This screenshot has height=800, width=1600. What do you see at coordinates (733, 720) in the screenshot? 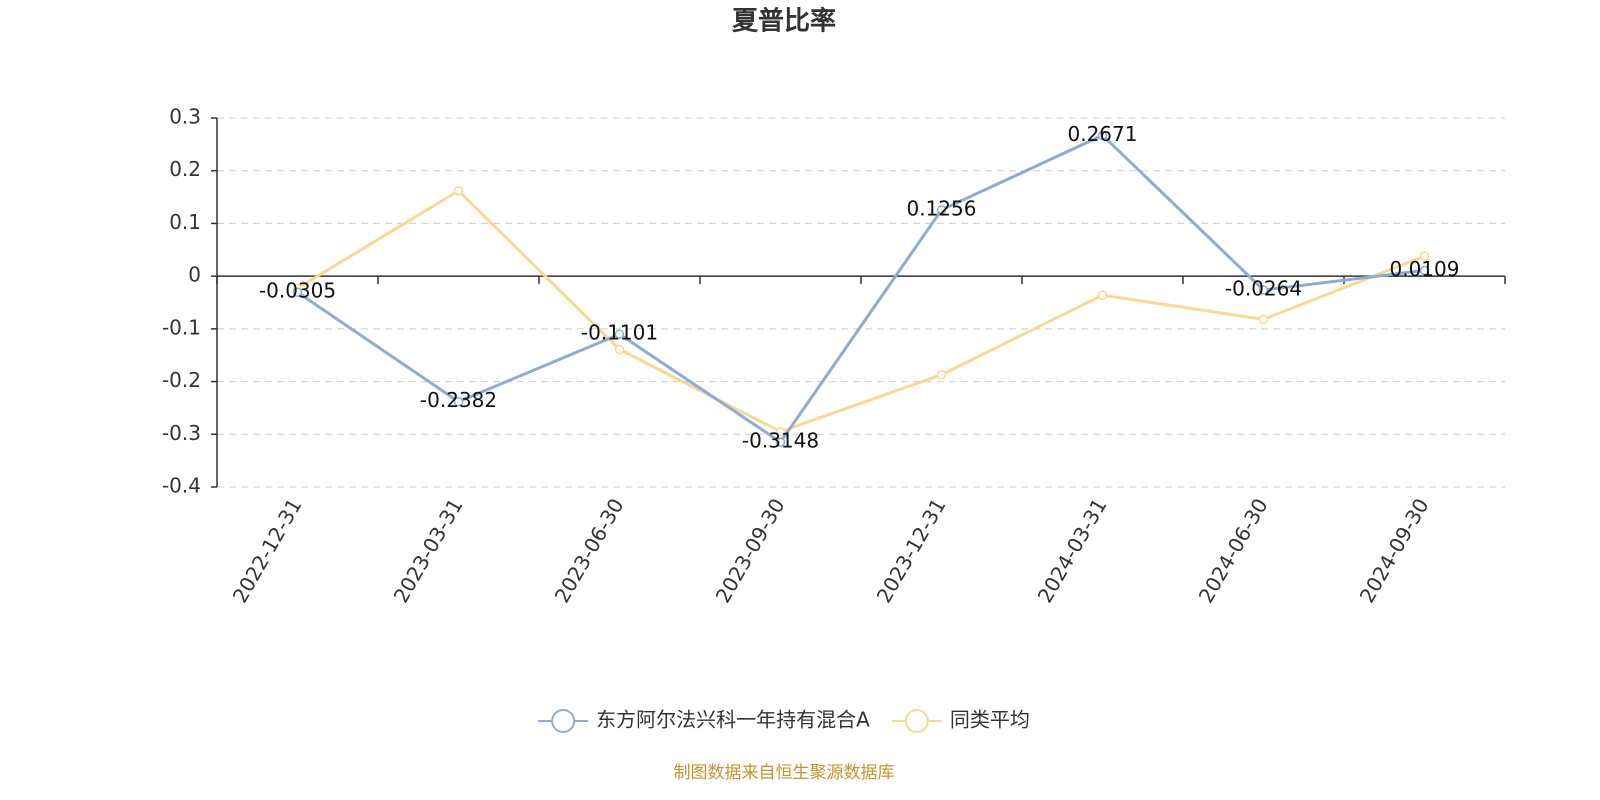
I see `legend-label: 东方阿尔法兴科一年持有混合A` at bounding box center [733, 720].